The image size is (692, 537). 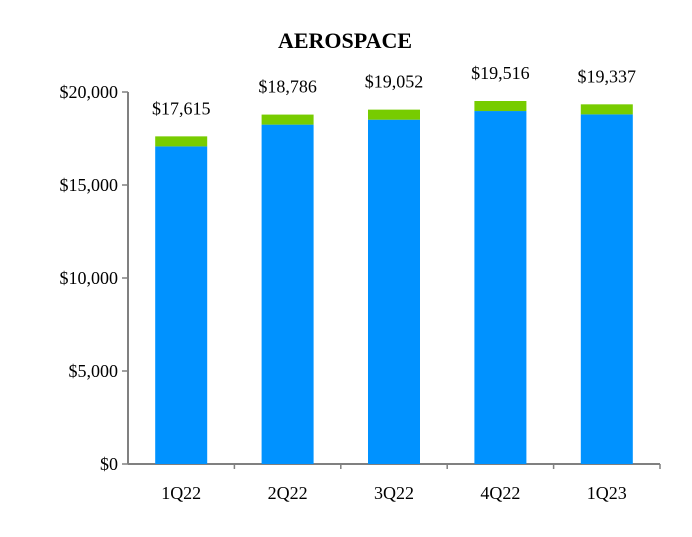 What do you see at coordinates (89, 278) in the screenshot?
I see `y-tick-label: $10,000` at bounding box center [89, 278].